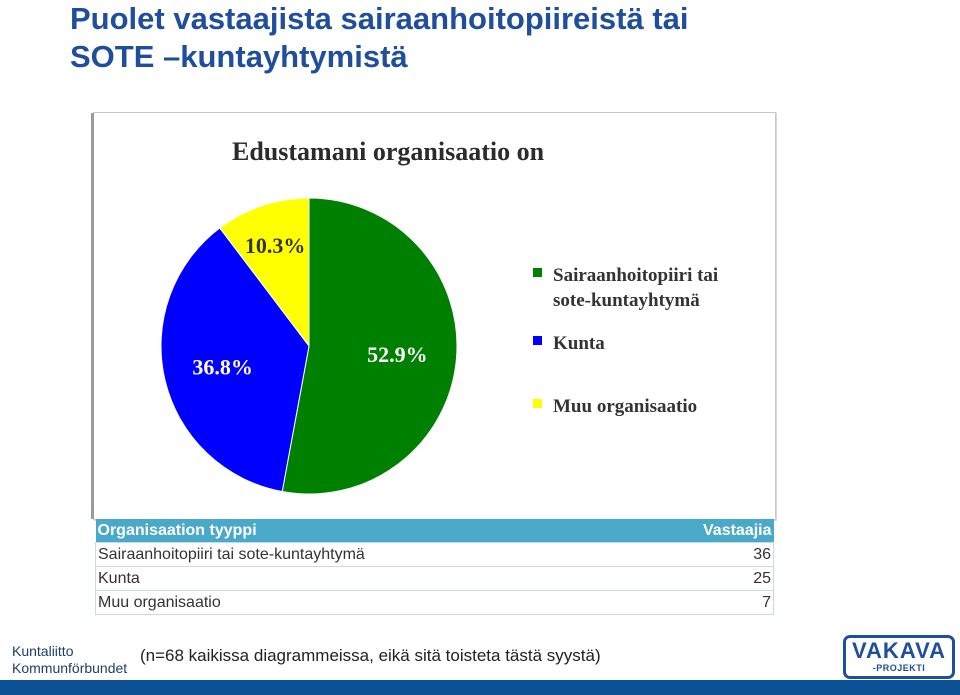  I want to click on kuntaliitto-logo: Kuntaliitto Kommunförbundet, so click(69, 660).